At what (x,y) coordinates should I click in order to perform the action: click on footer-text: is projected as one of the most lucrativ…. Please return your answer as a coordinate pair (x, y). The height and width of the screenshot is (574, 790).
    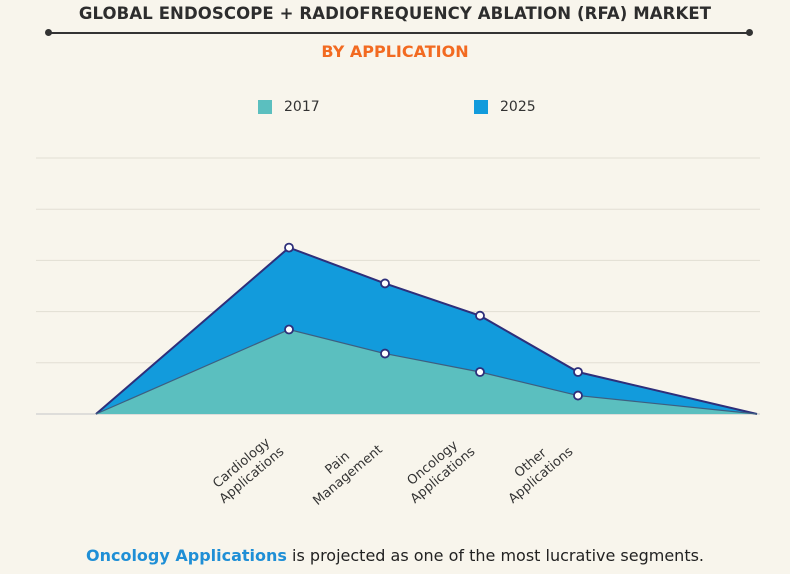
    Looking at the image, I should click on (495, 555).